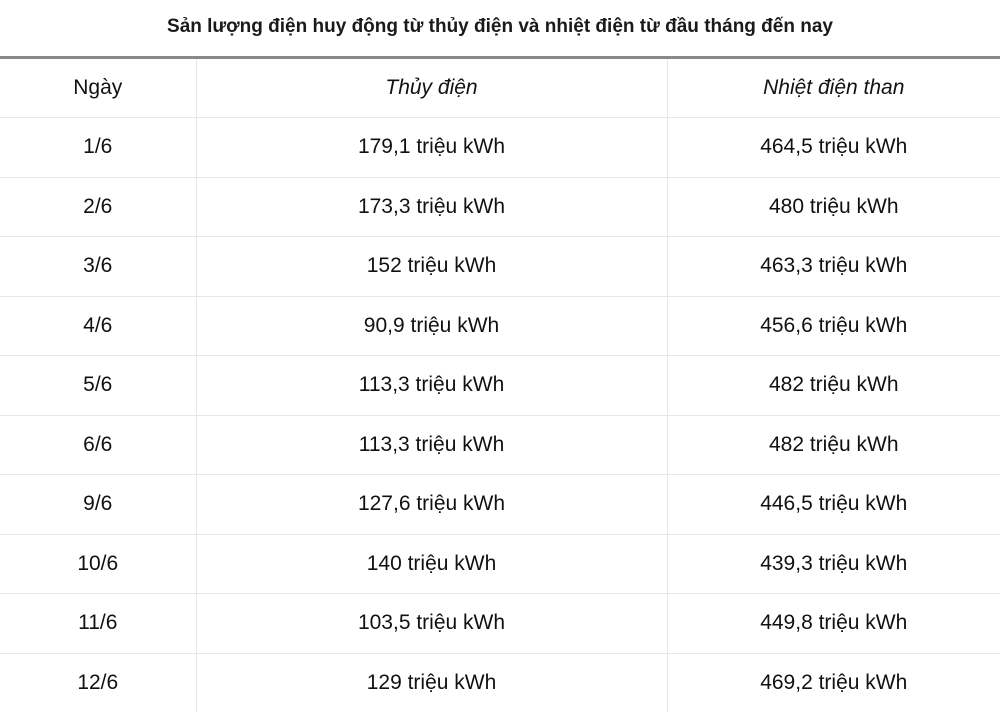  I want to click on cell-hydro: 173,3 triệu kWh, so click(431, 207).